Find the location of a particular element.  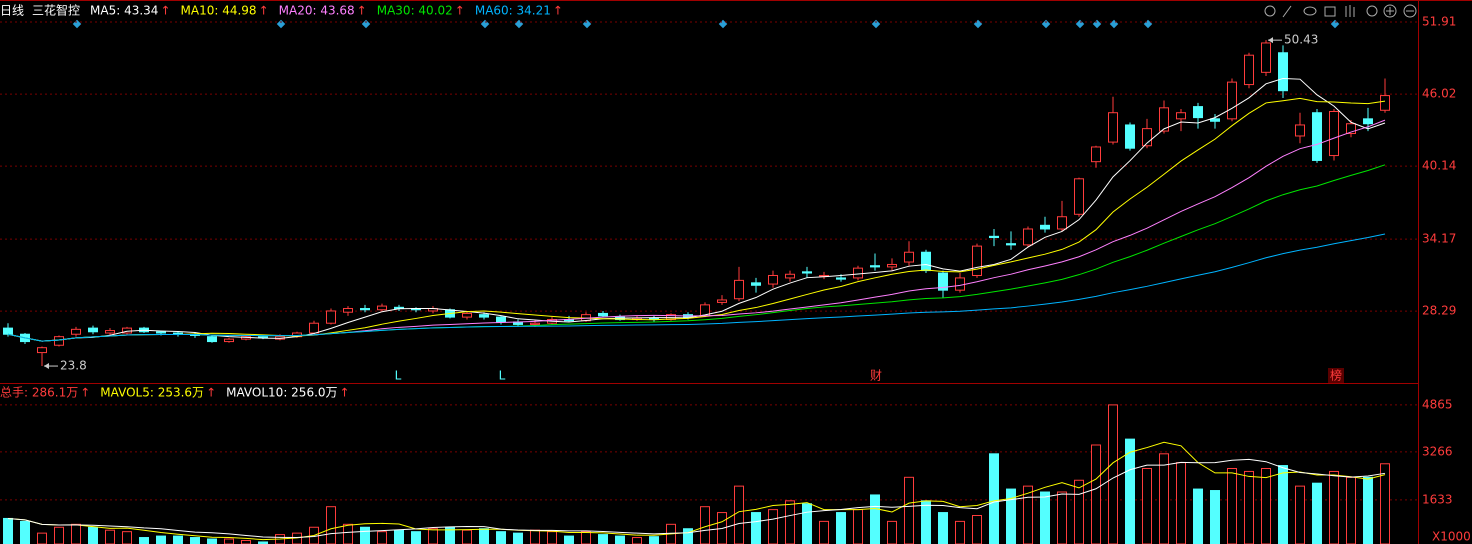

y-tick-label: 51.91 is located at coordinates (1439, 22).